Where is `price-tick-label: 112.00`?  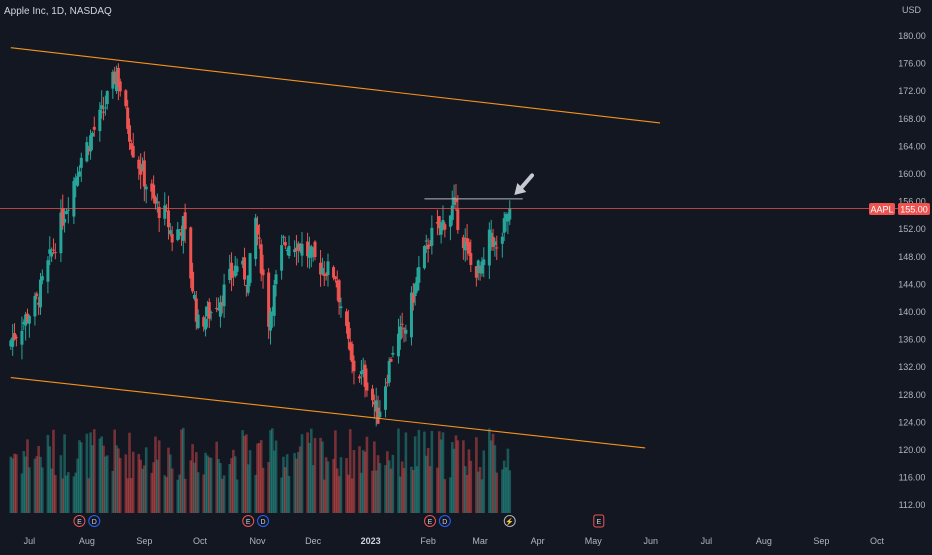 price-tick-label: 112.00 is located at coordinates (912, 505).